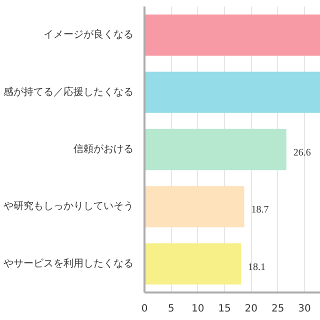  What do you see at coordinates (224, 309) in the screenshot?
I see `x-tick-label: 15` at bounding box center [224, 309].